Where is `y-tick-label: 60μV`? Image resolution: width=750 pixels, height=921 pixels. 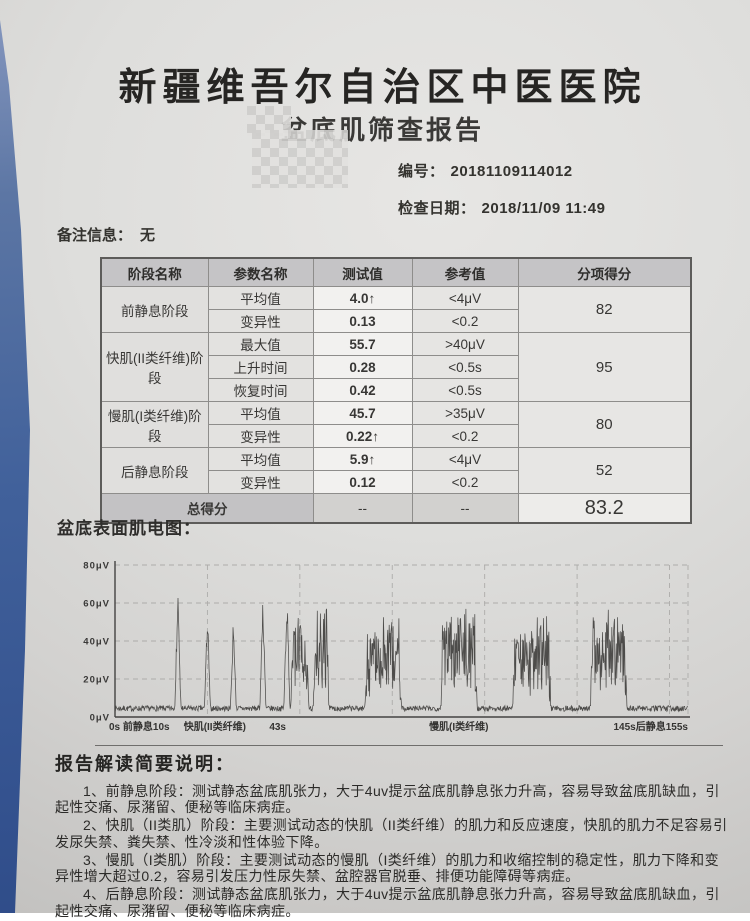 y-tick-label: 60μV is located at coordinates (96, 604).